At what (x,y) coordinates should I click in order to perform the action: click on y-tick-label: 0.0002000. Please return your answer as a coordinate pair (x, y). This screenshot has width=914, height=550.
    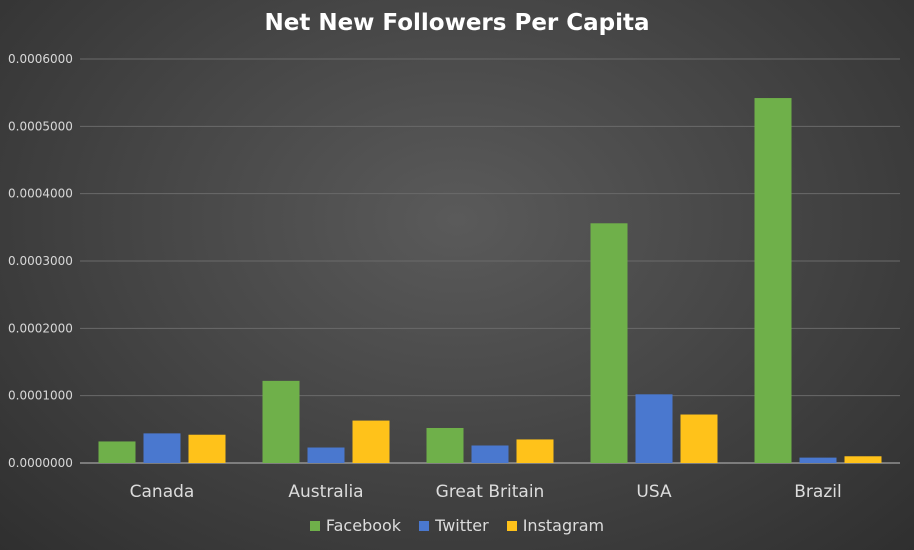
    Looking at the image, I should click on (40, 328).